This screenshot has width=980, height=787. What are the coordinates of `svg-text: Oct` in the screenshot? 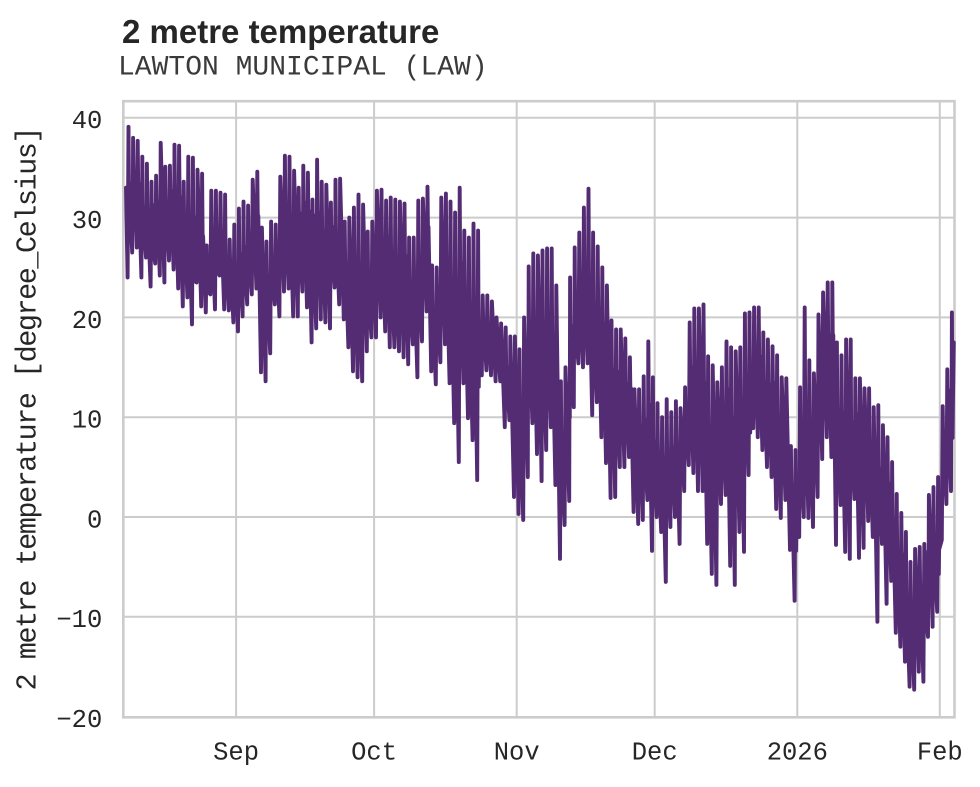 It's located at (374, 752).